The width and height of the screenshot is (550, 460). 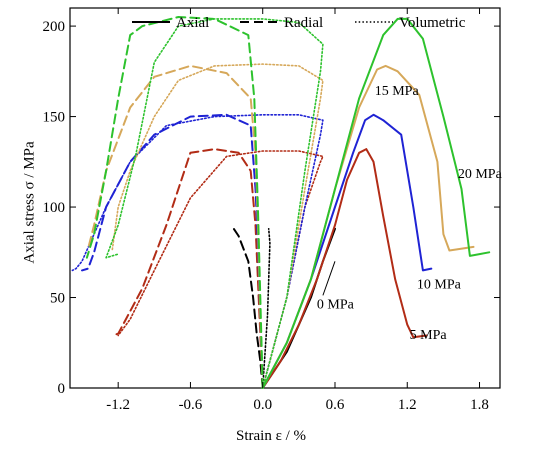 What do you see at coordinates (329, 278) in the screenshot?
I see `annotation-pointer` at bounding box center [329, 278].